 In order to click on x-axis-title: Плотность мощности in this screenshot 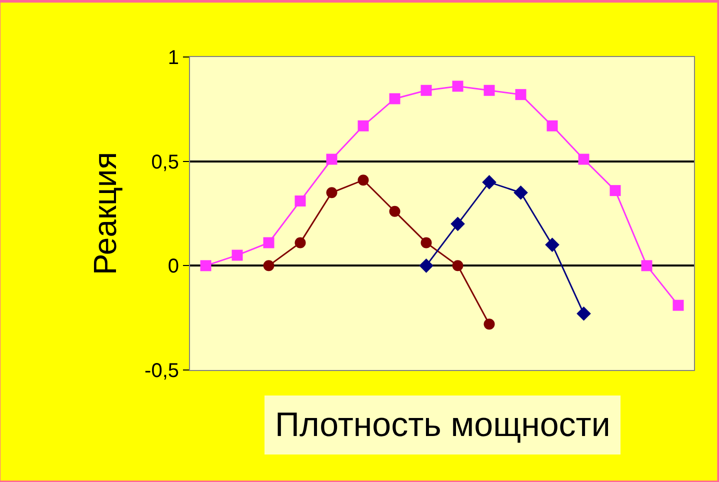, I will do `click(442, 425)`.